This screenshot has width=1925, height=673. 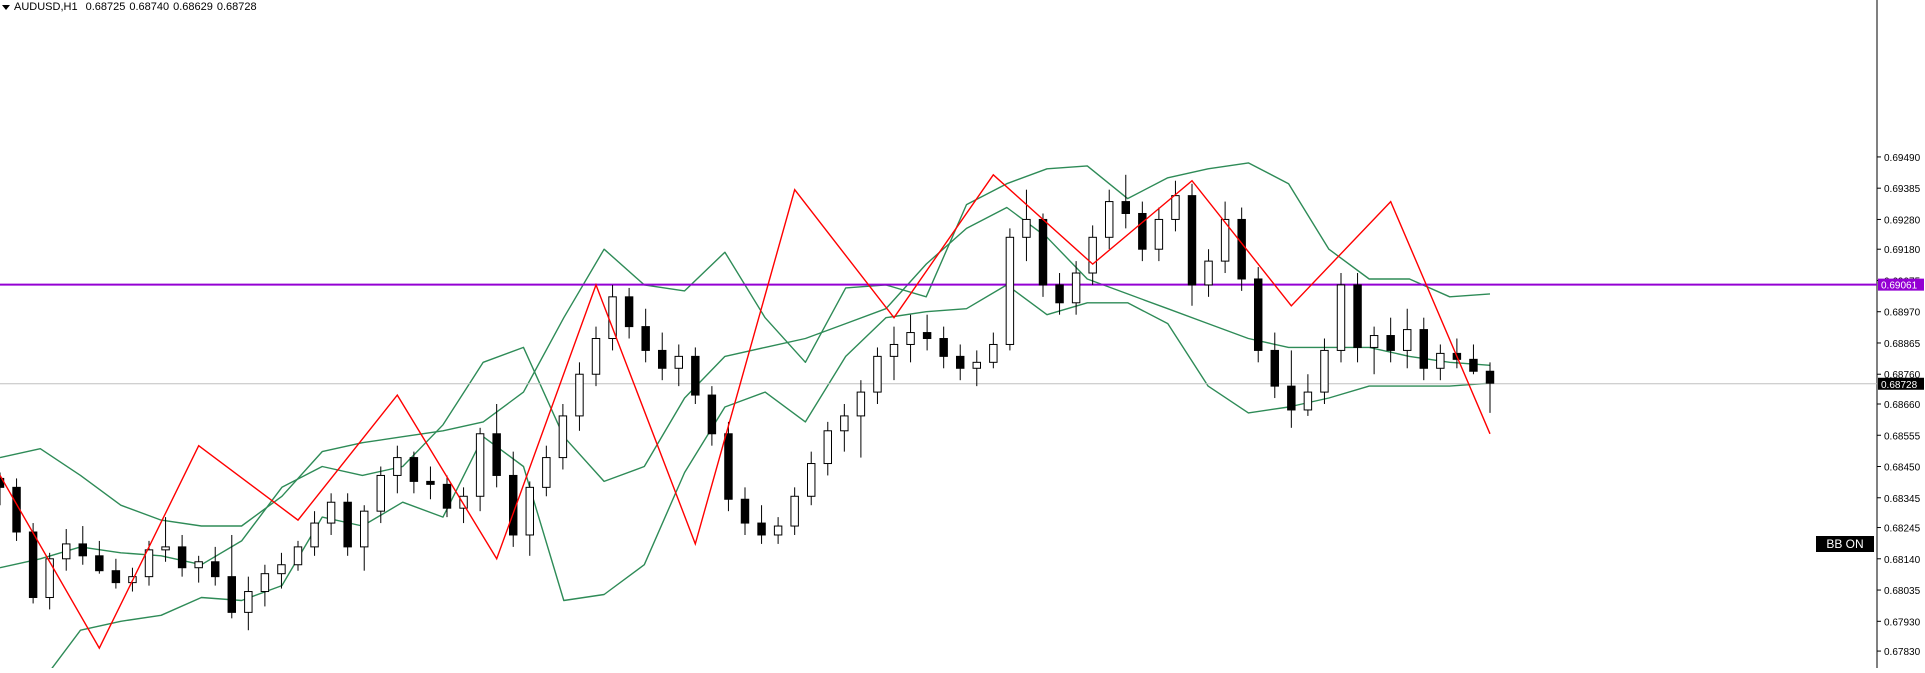 I want to click on dropdown-triangle-icon, so click(x=6, y=7).